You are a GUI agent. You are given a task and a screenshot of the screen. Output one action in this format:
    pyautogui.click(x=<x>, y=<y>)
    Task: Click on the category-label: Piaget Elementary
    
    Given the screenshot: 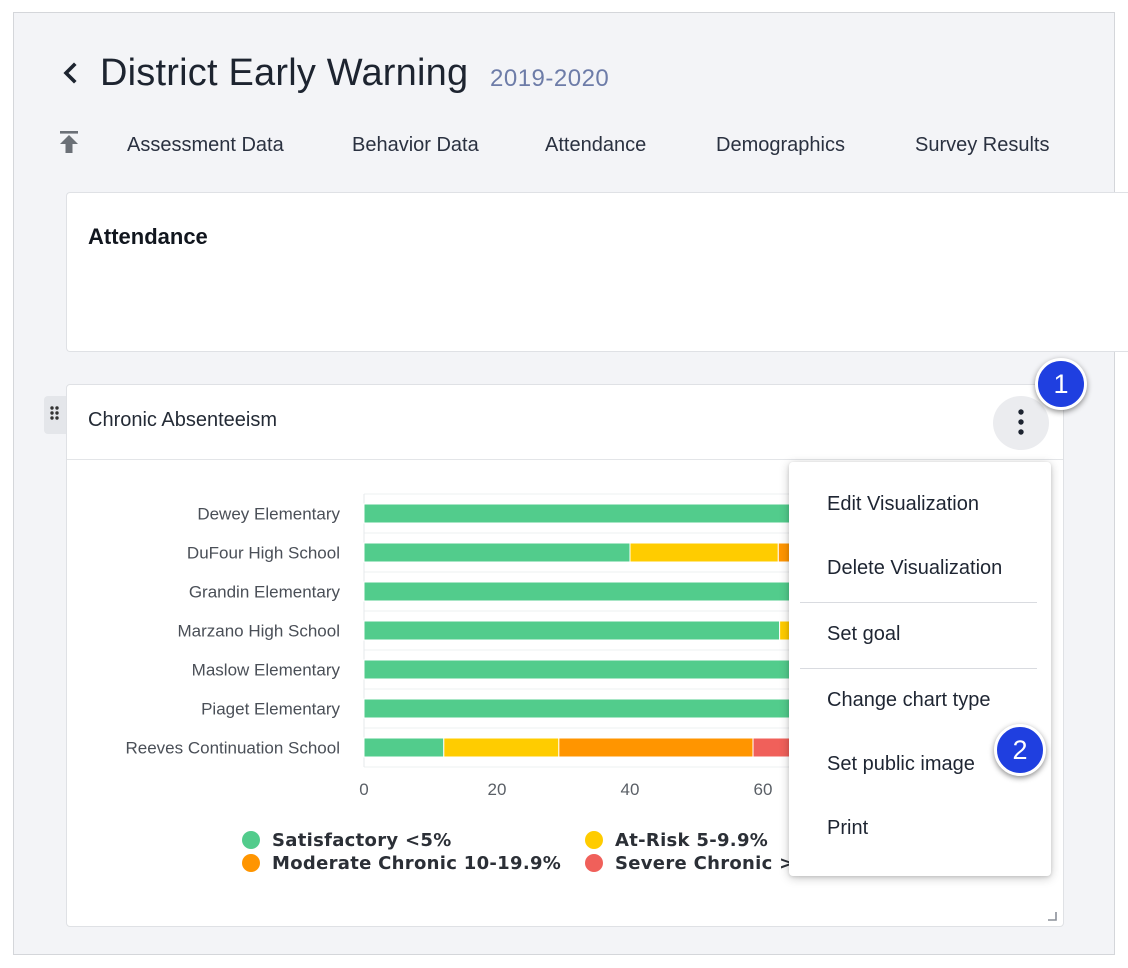 What is the action you would take?
    pyautogui.click(x=270, y=709)
    